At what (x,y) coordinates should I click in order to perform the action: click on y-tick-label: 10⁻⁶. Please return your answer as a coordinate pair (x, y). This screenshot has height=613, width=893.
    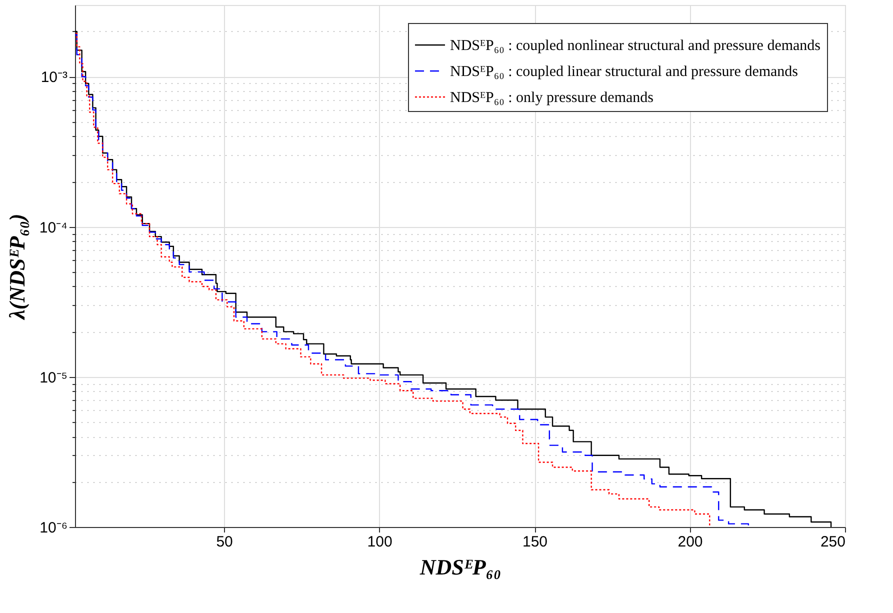
    Looking at the image, I should click on (54, 528).